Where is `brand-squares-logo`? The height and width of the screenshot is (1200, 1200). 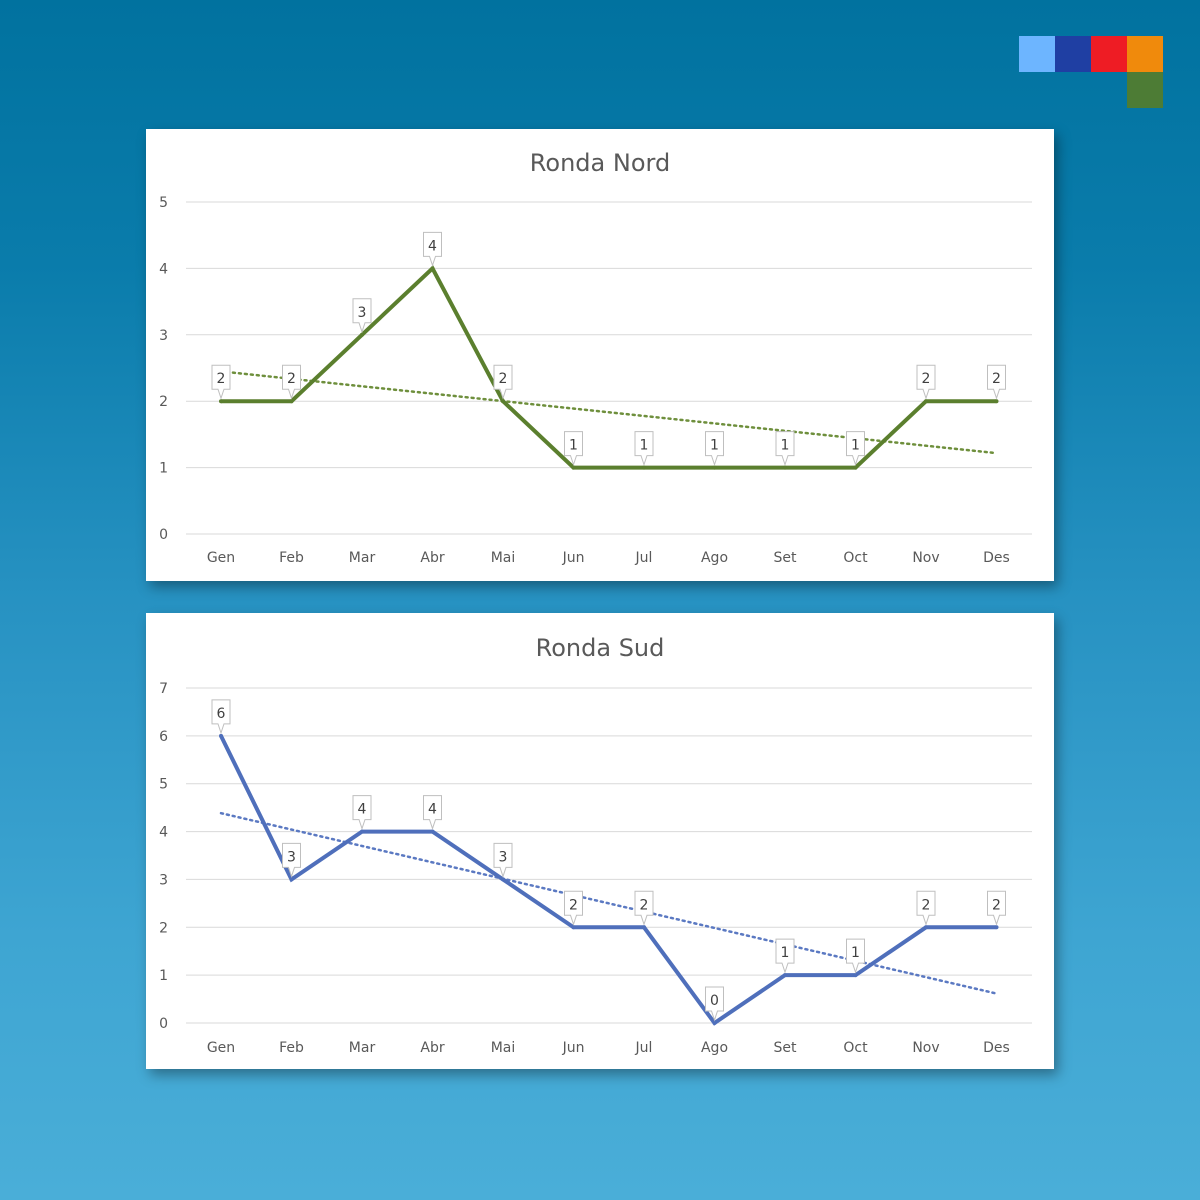 brand-squares-logo is located at coordinates (1091, 72).